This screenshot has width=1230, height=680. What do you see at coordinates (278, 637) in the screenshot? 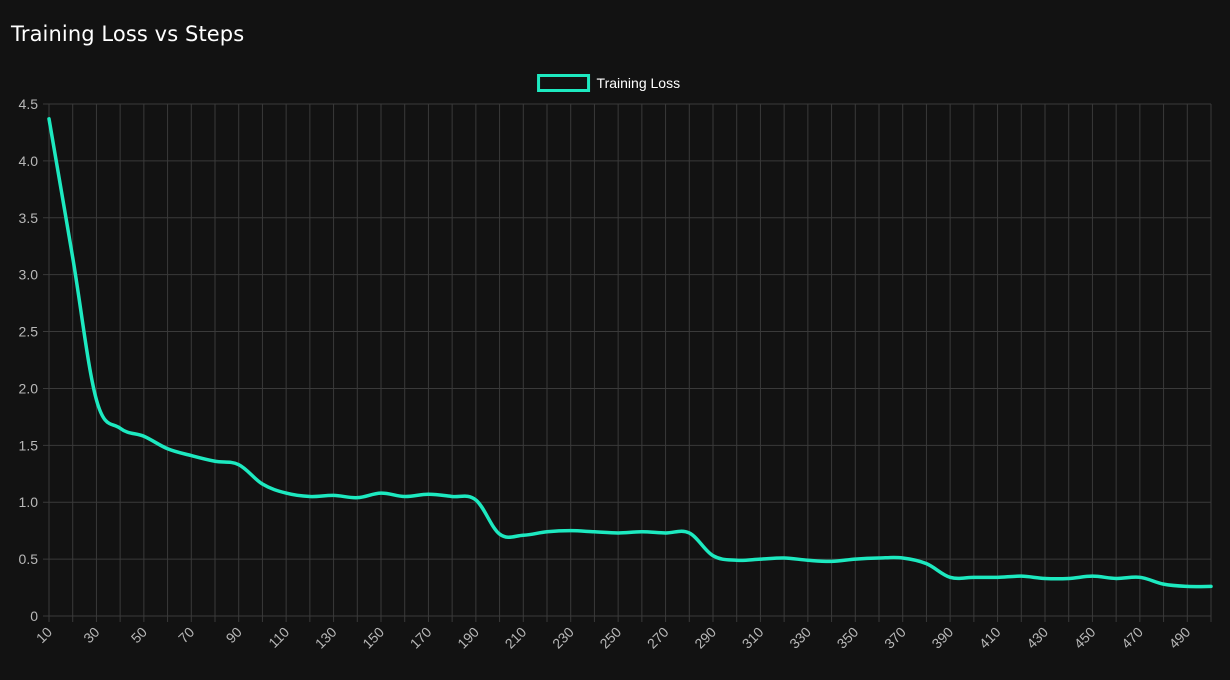
I see `x-tick-label: 110` at bounding box center [278, 637].